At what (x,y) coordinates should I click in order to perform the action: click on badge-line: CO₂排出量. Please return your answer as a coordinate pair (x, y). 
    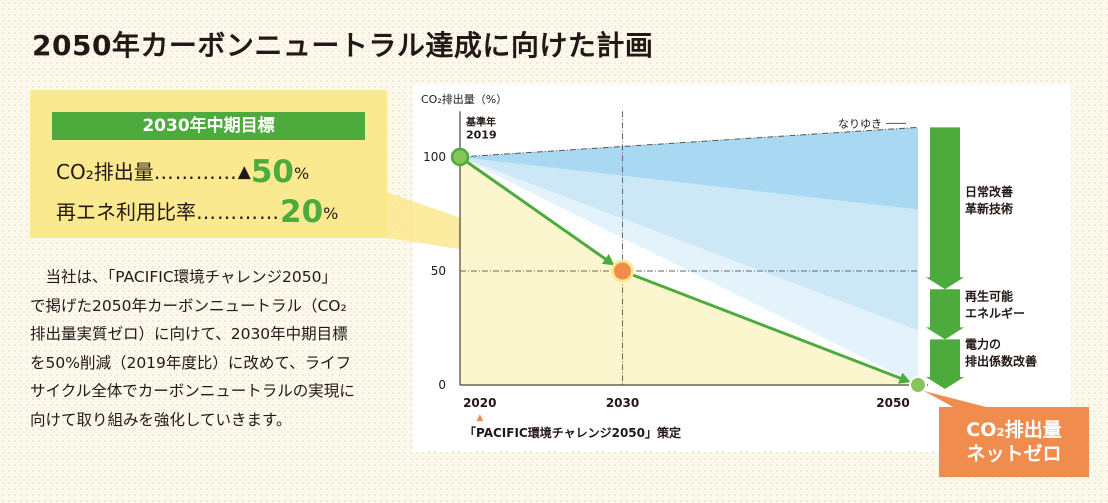
    Looking at the image, I should click on (1014, 430).